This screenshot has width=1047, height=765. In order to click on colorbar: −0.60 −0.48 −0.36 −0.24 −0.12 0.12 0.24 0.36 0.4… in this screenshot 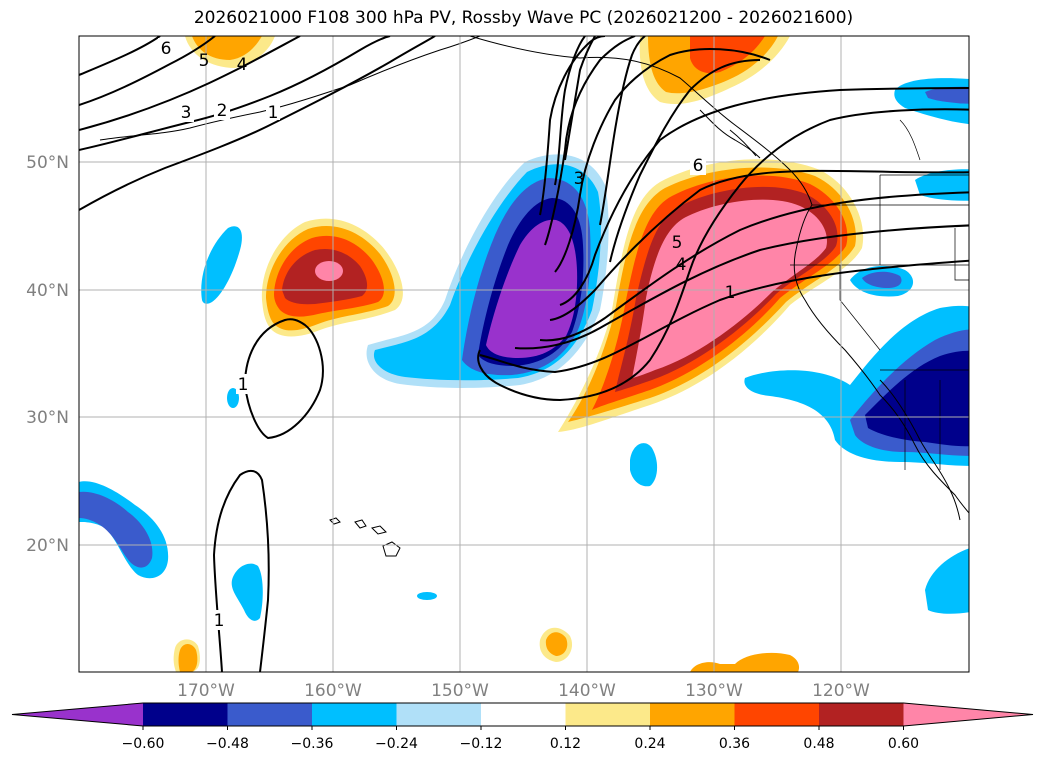, I will do `click(522, 727)`.